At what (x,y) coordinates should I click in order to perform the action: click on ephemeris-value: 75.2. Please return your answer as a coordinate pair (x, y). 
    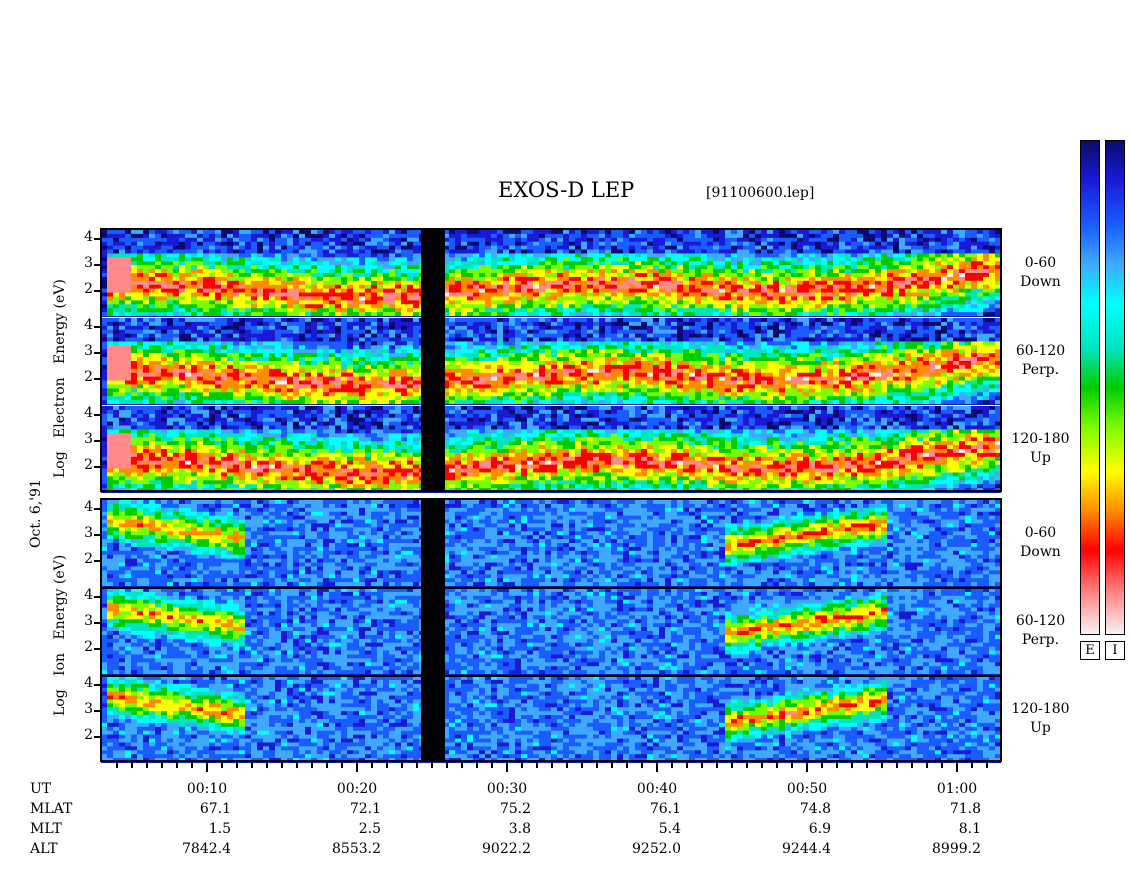
    Looking at the image, I should click on (515, 809).